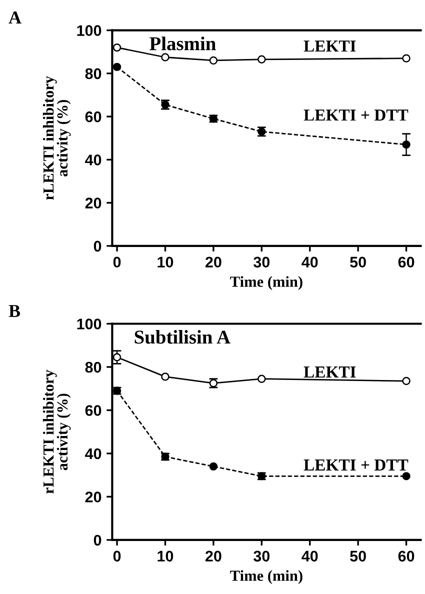 The image size is (425, 594). What do you see at coordinates (15, 18) in the screenshot?
I see `text: A` at bounding box center [15, 18].